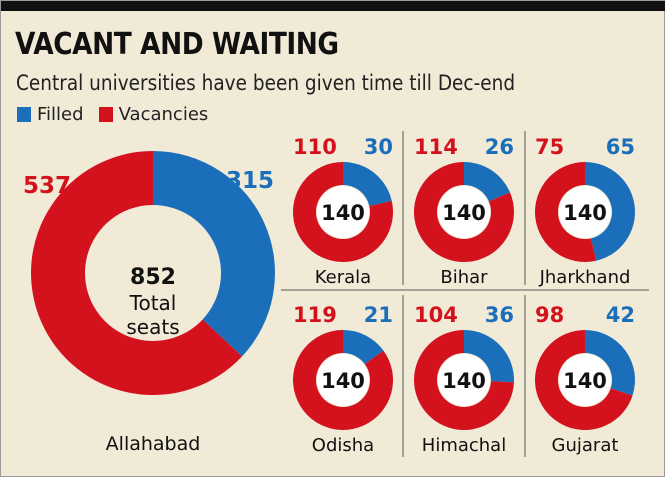  I want to click on center-total-odisha: 140, so click(343, 381).